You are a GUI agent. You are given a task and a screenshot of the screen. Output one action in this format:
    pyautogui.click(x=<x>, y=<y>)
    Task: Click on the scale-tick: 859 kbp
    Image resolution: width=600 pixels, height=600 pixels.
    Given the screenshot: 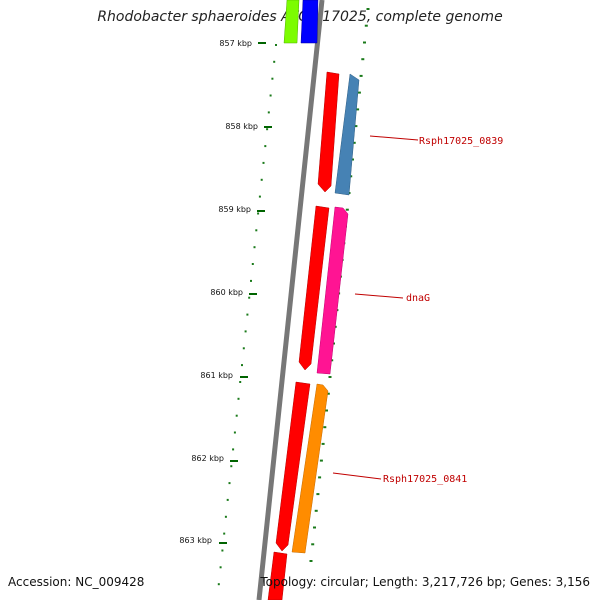 What is the action you would take?
    pyautogui.click(x=241, y=209)
    